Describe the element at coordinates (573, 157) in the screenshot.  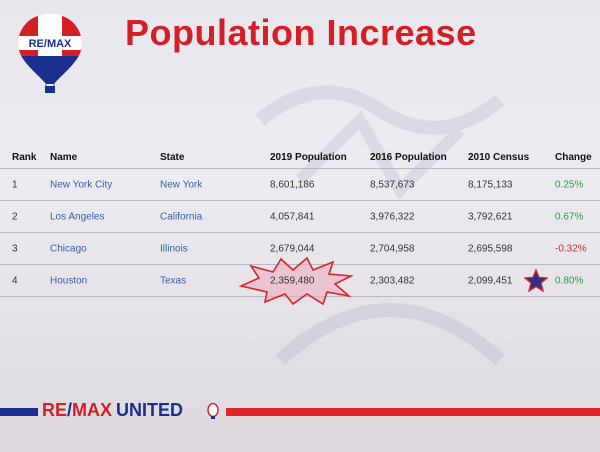
I see `header-change: Change` at that location.